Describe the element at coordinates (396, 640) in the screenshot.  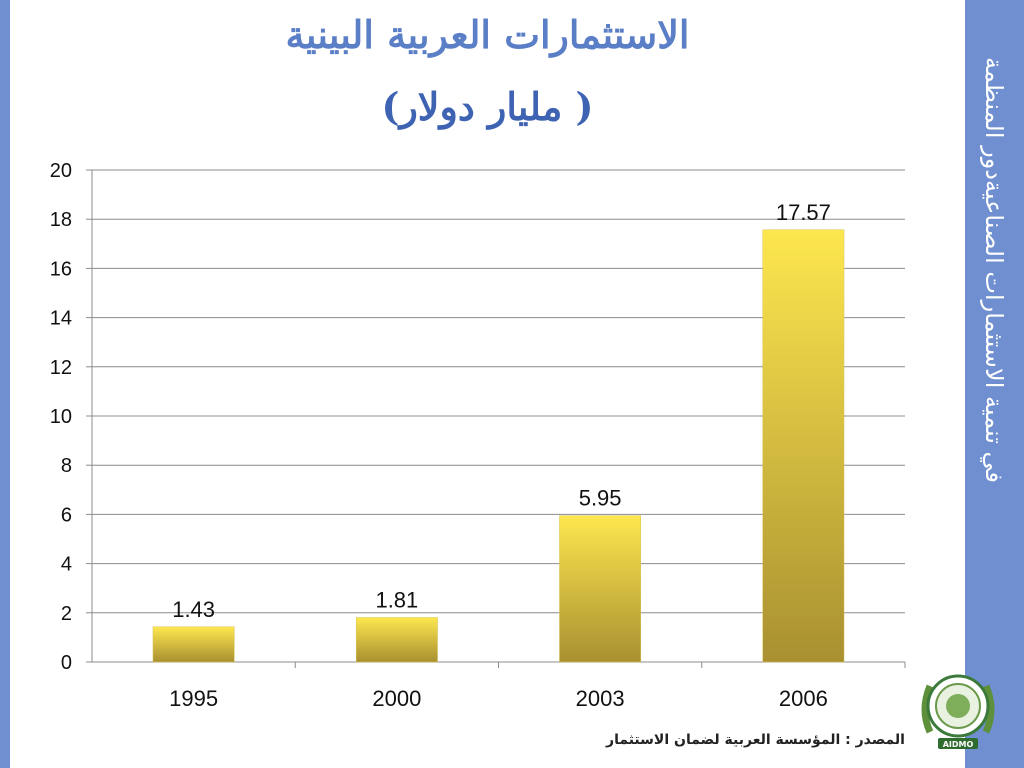
I see `bar-2000` at that location.